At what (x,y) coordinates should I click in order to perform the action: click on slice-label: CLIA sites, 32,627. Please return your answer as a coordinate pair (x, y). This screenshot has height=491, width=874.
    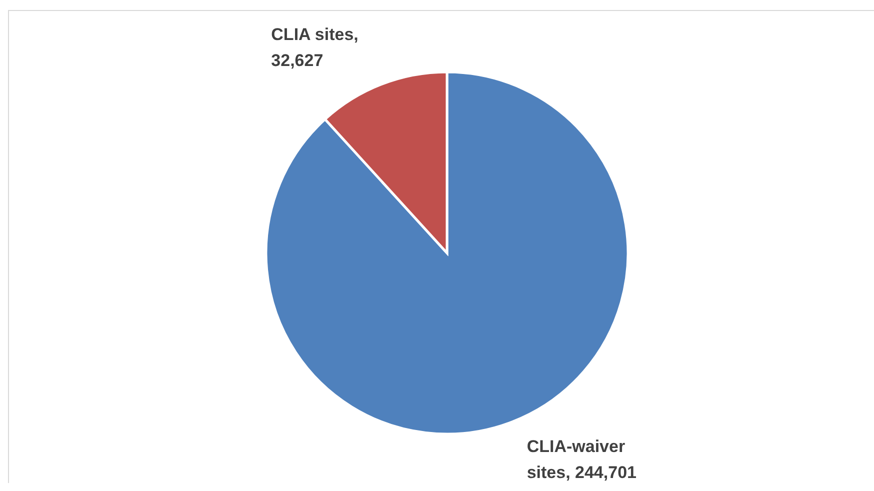
    Looking at the image, I should click on (314, 47).